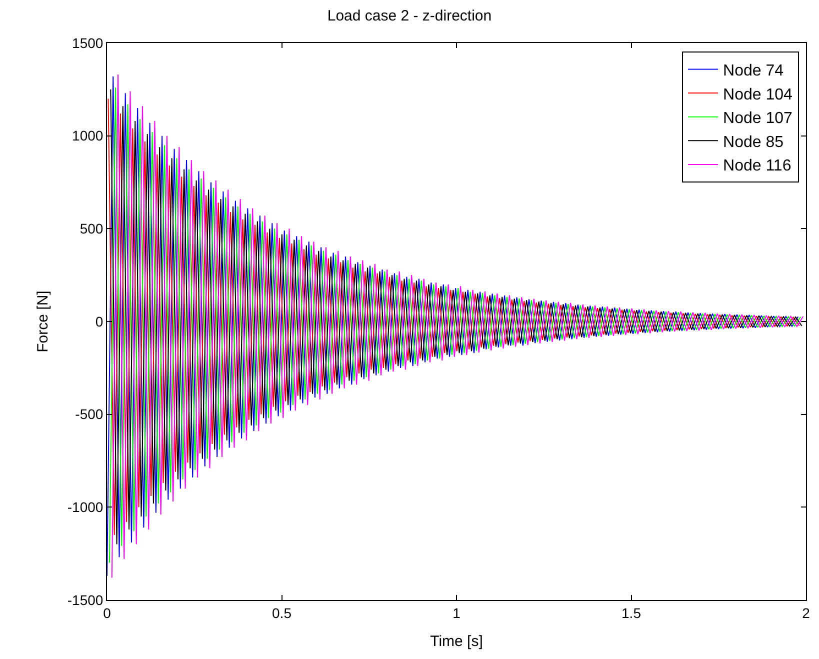 The width and height of the screenshot is (819, 659). Describe the element at coordinates (99, 321) in the screenshot. I see `y-tick-label: 0` at that location.